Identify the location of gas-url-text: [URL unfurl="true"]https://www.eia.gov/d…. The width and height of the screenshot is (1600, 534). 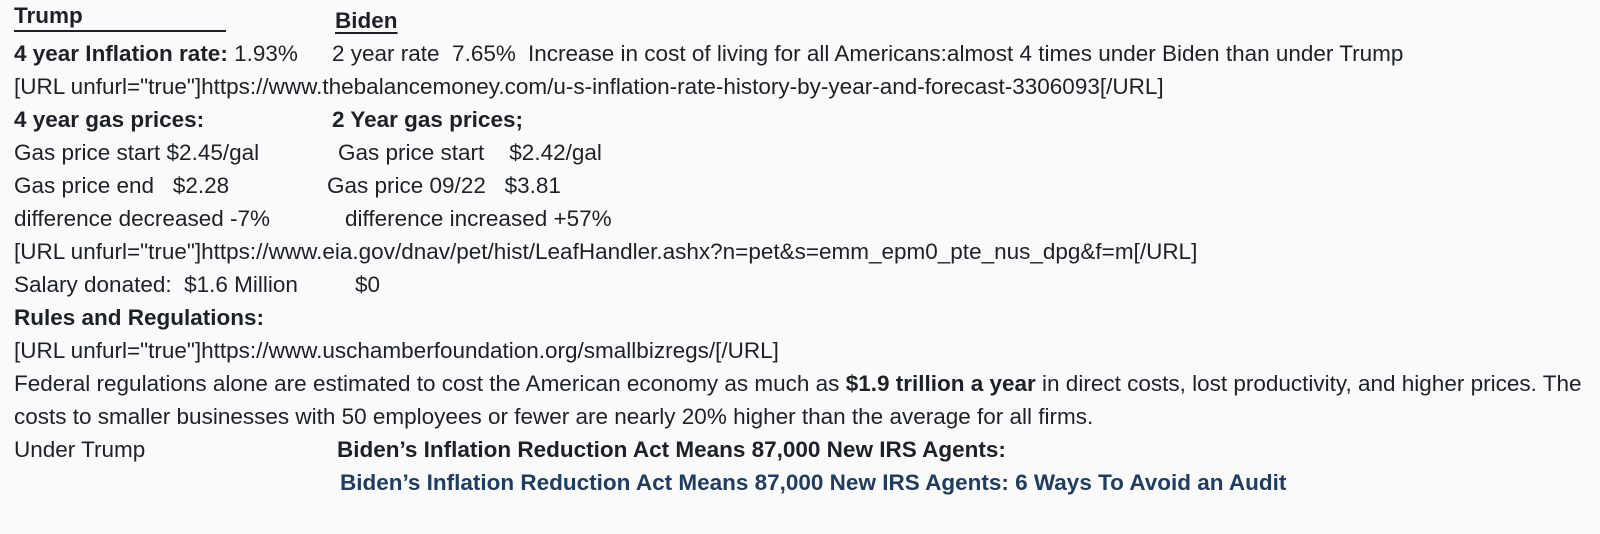
(606, 251).